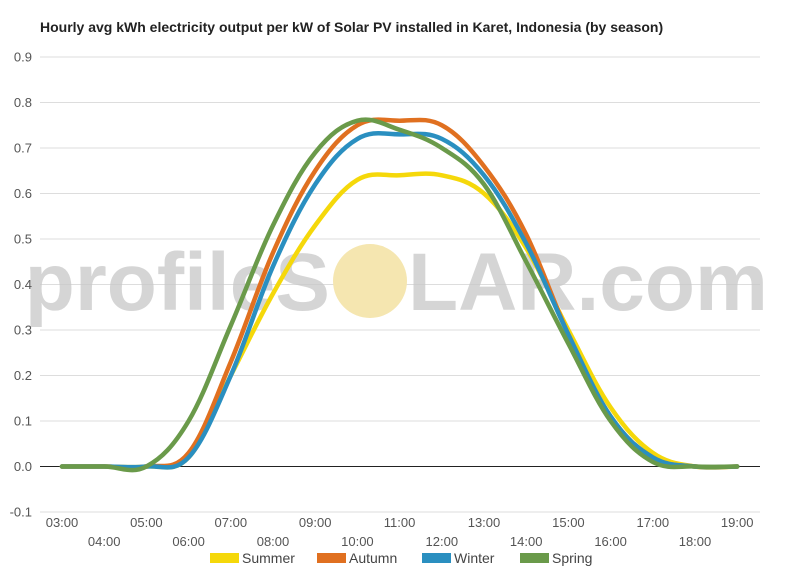 This screenshot has height=570, width=800. Describe the element at coordinates (23, 284) in the screenshot. I see `y-tick-label: 0.4` at that location.